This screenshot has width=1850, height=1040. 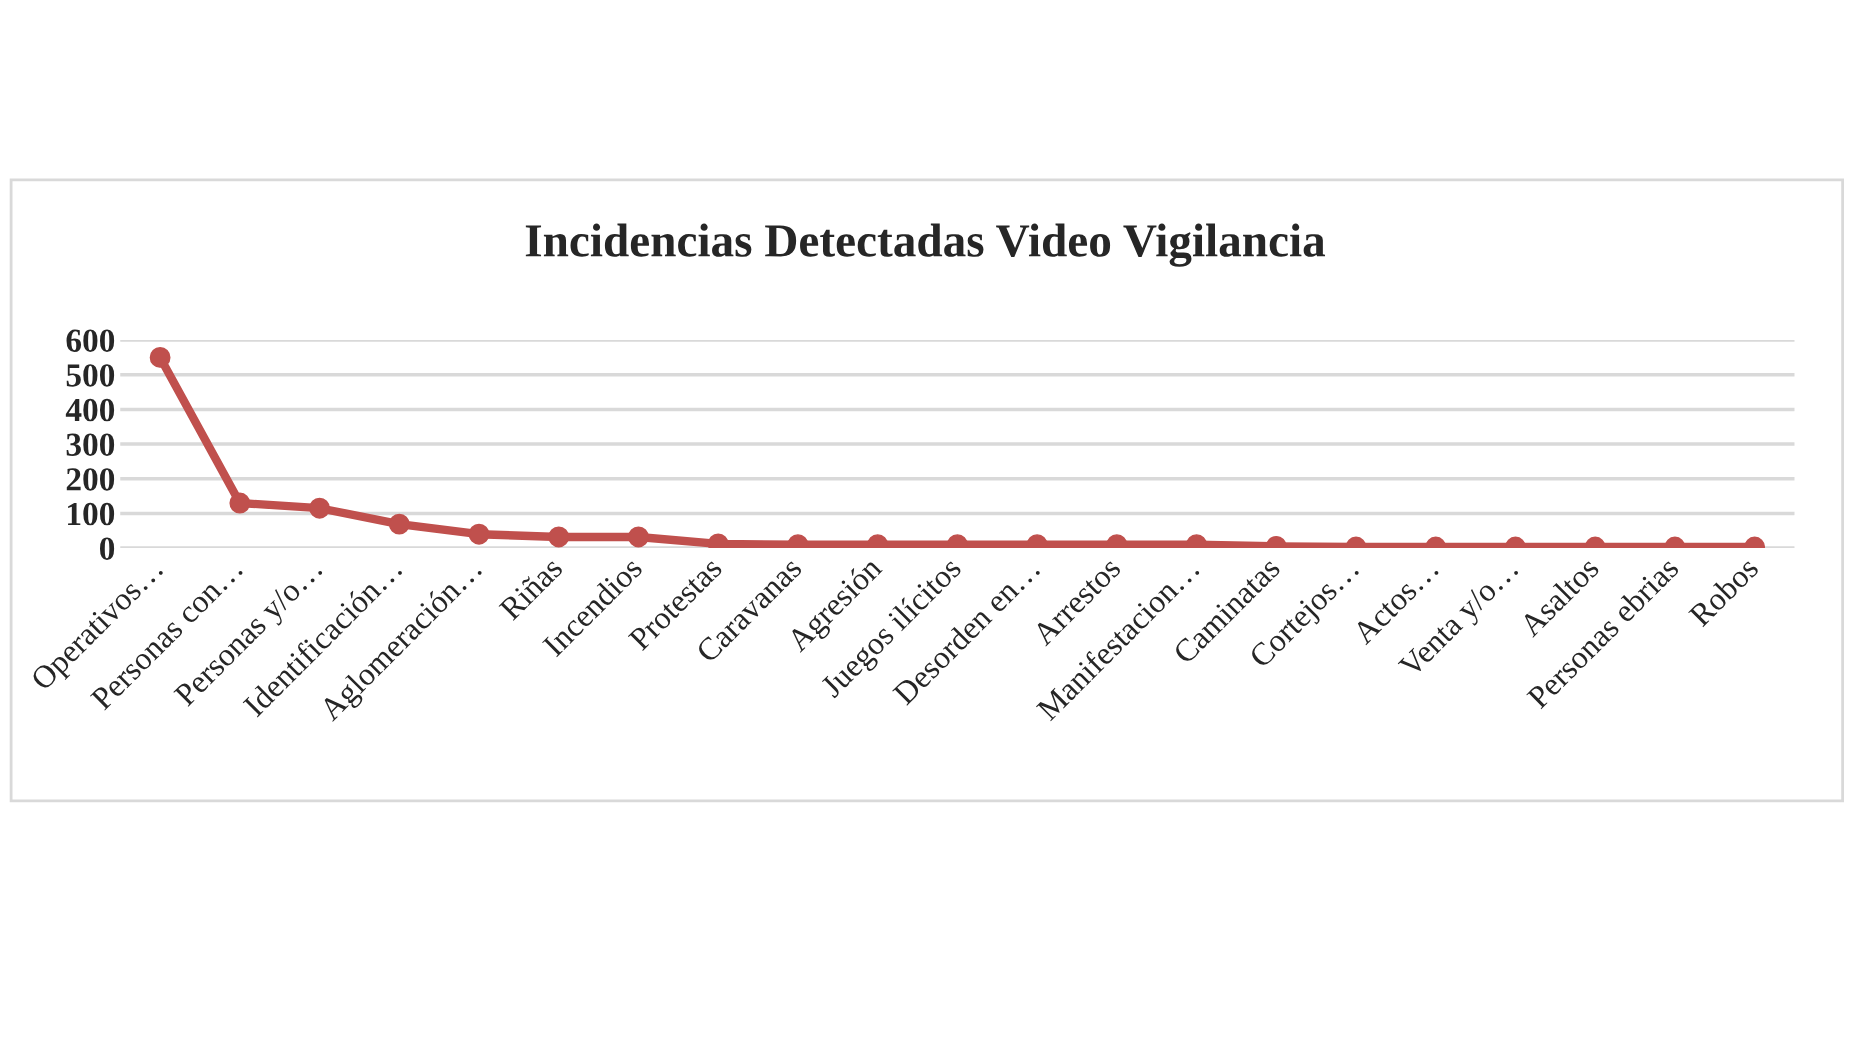 I want to click on y-tick-label: 0, so click(x=107, y=548).